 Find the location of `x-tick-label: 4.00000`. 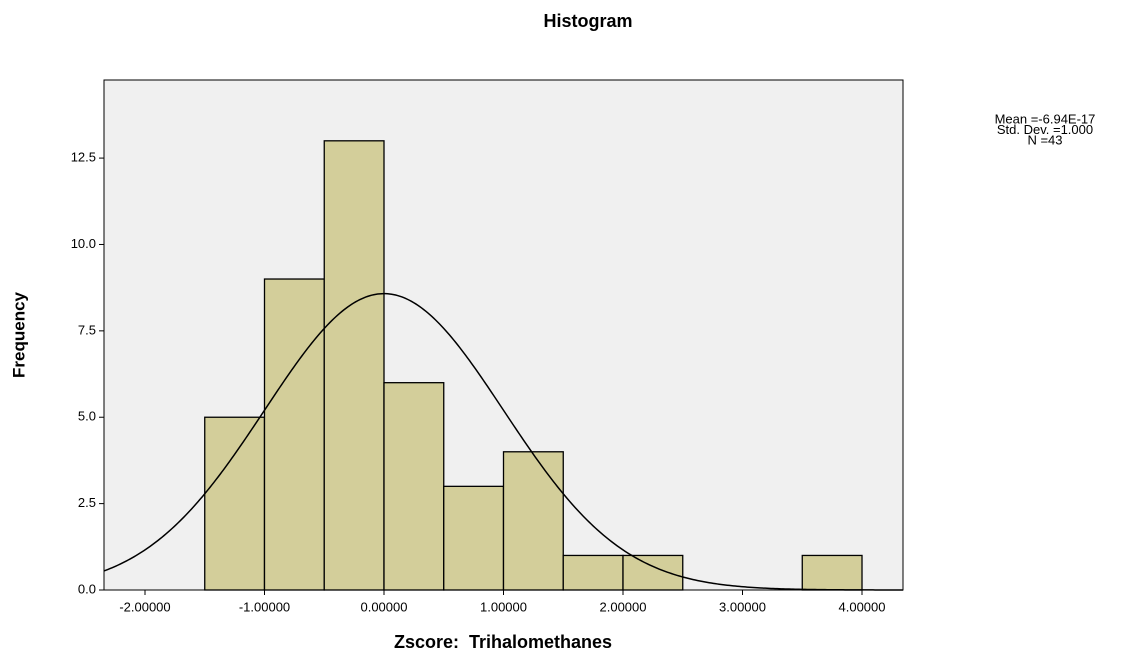

x-tick-label: 4.00000 is located at coordinates (862, 606).